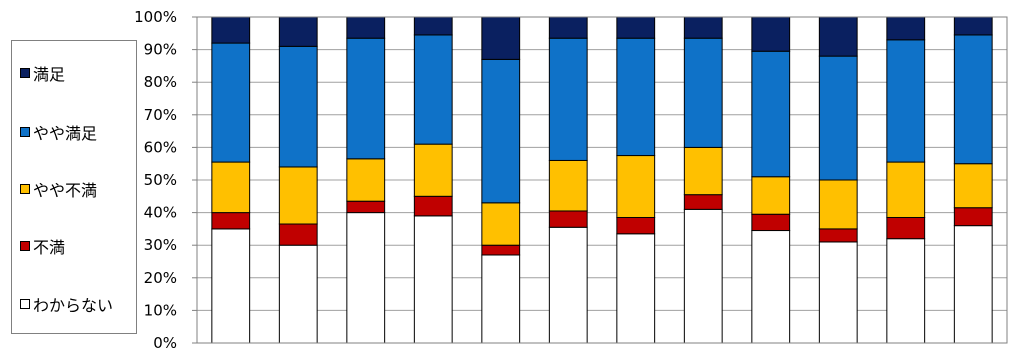 This screenshot has width=1013, height=354. What do you see at coordinates (636, 225) in the screenshot?
I see `bar-segment-s1-c6` at bounding box center [636, 225].